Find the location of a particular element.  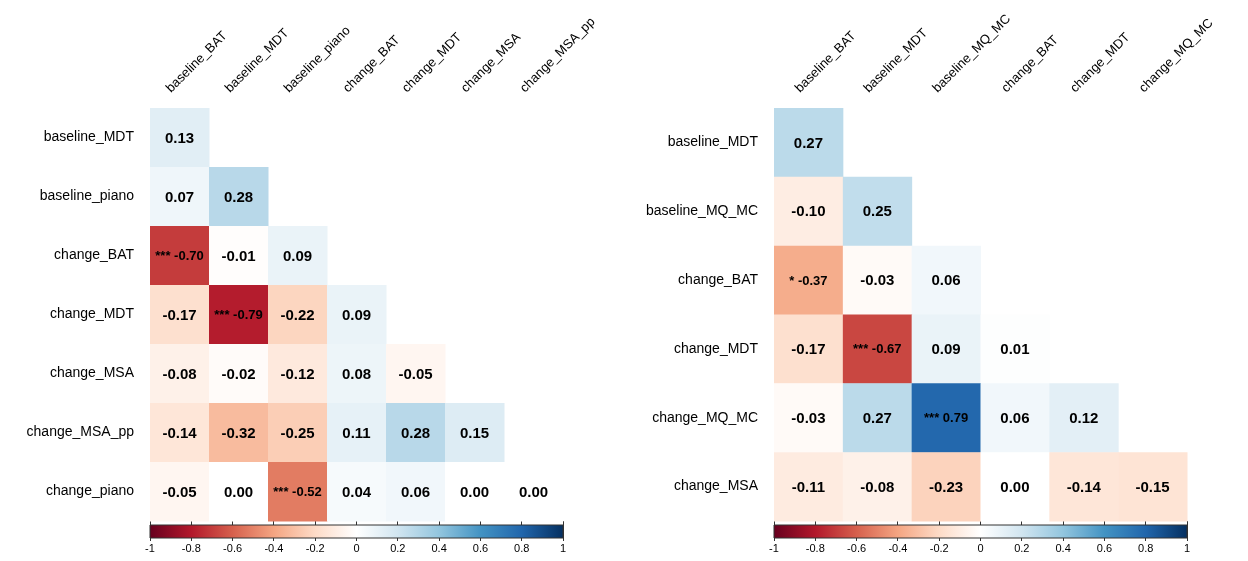

data-label: 0.15 is located at coordinates (474, 432).